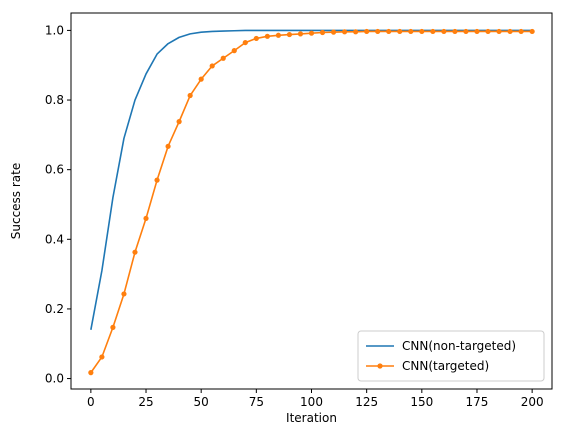  I want to click on y-tick-label: 1.0, so click(54, 30).